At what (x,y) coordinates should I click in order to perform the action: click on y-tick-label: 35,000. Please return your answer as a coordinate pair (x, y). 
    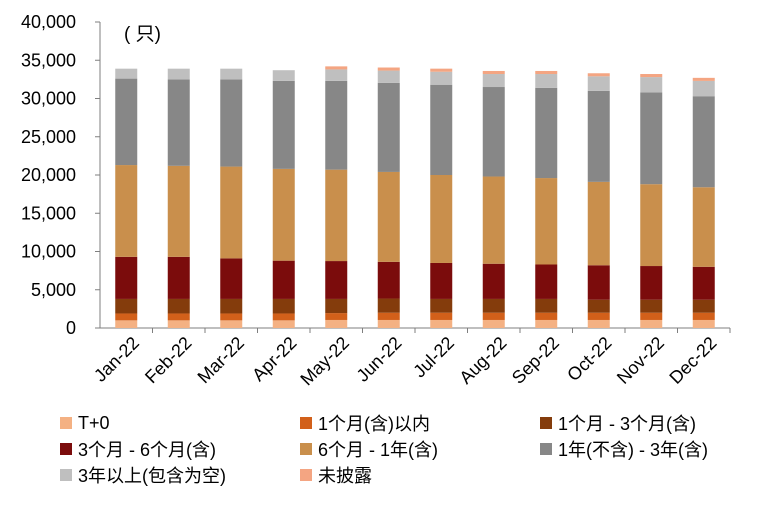
    Looking at the image, I should click on (48, 60).